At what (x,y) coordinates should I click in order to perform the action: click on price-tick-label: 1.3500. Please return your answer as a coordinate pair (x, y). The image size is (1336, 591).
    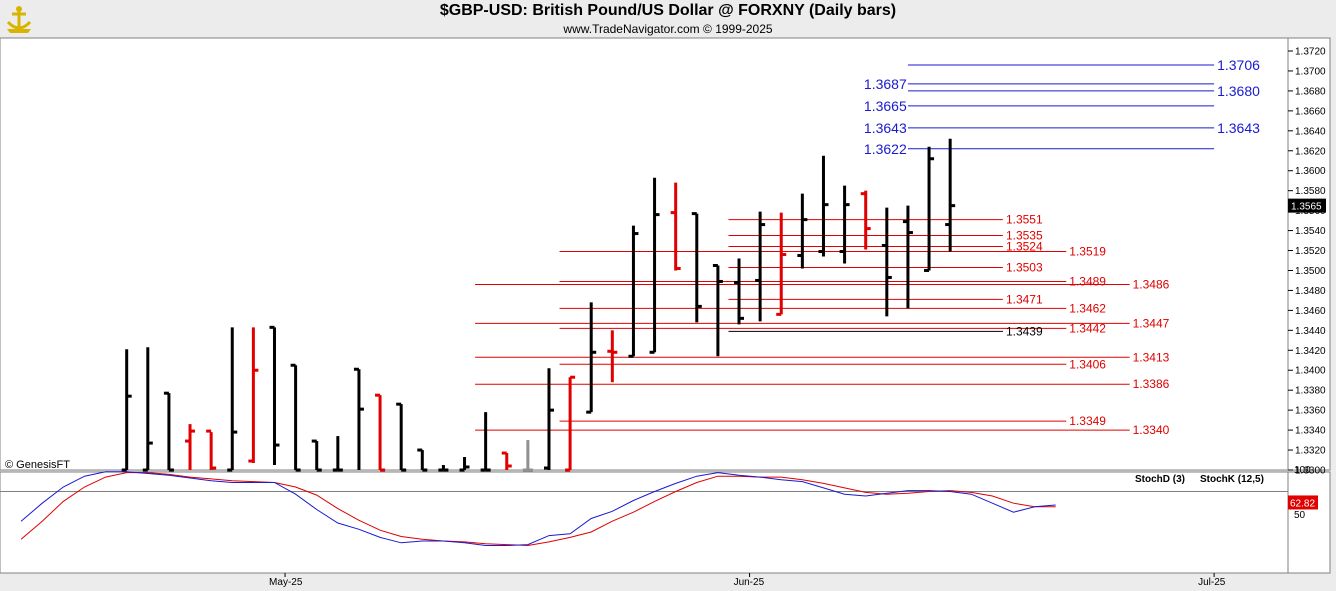
    Looking at the image, I should click on (1310, 271).